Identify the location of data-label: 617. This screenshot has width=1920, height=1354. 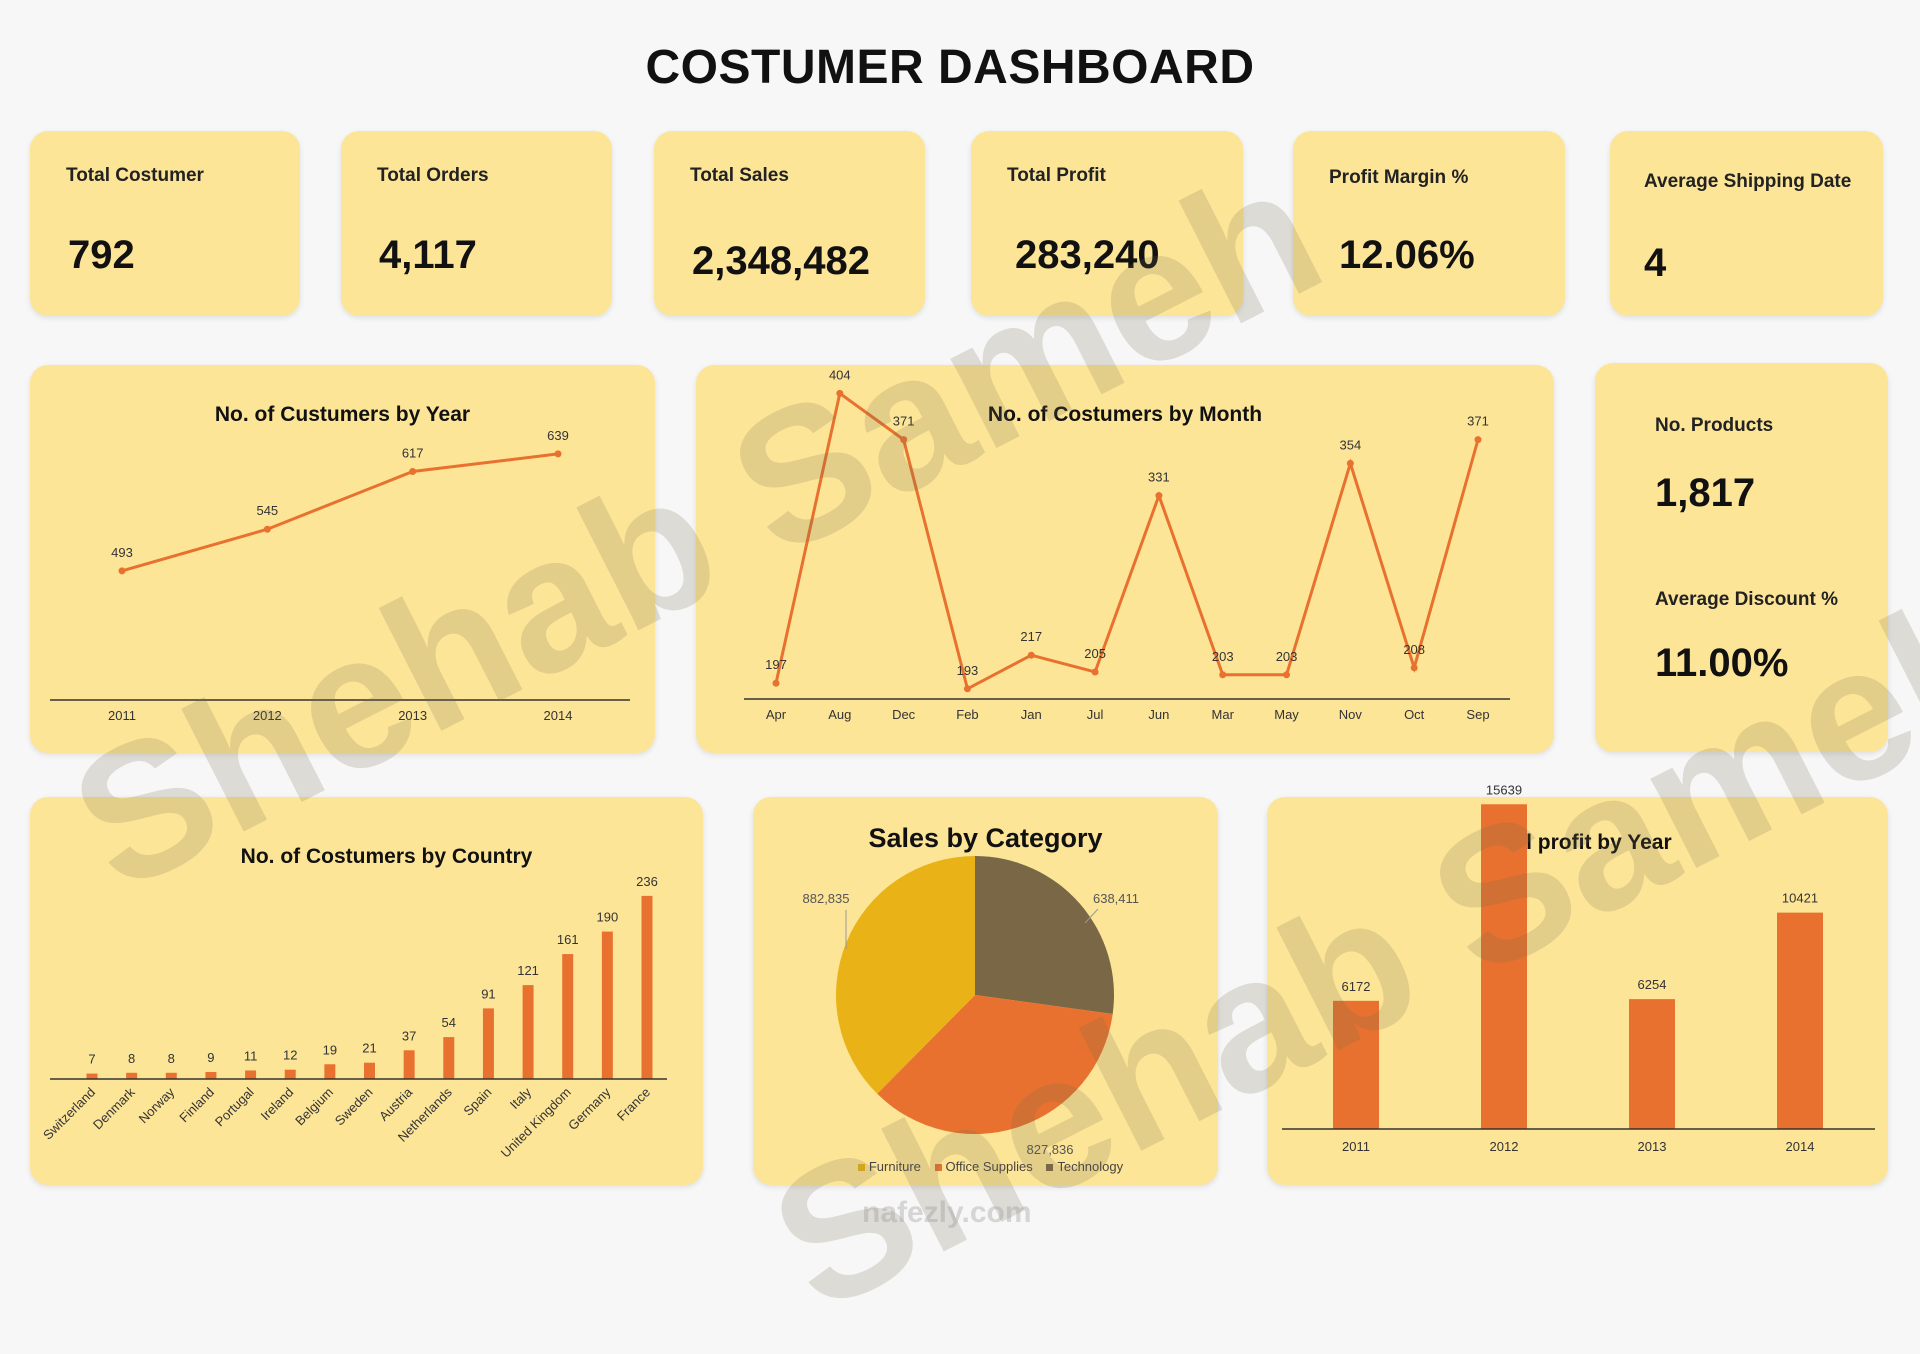
(413, 453).